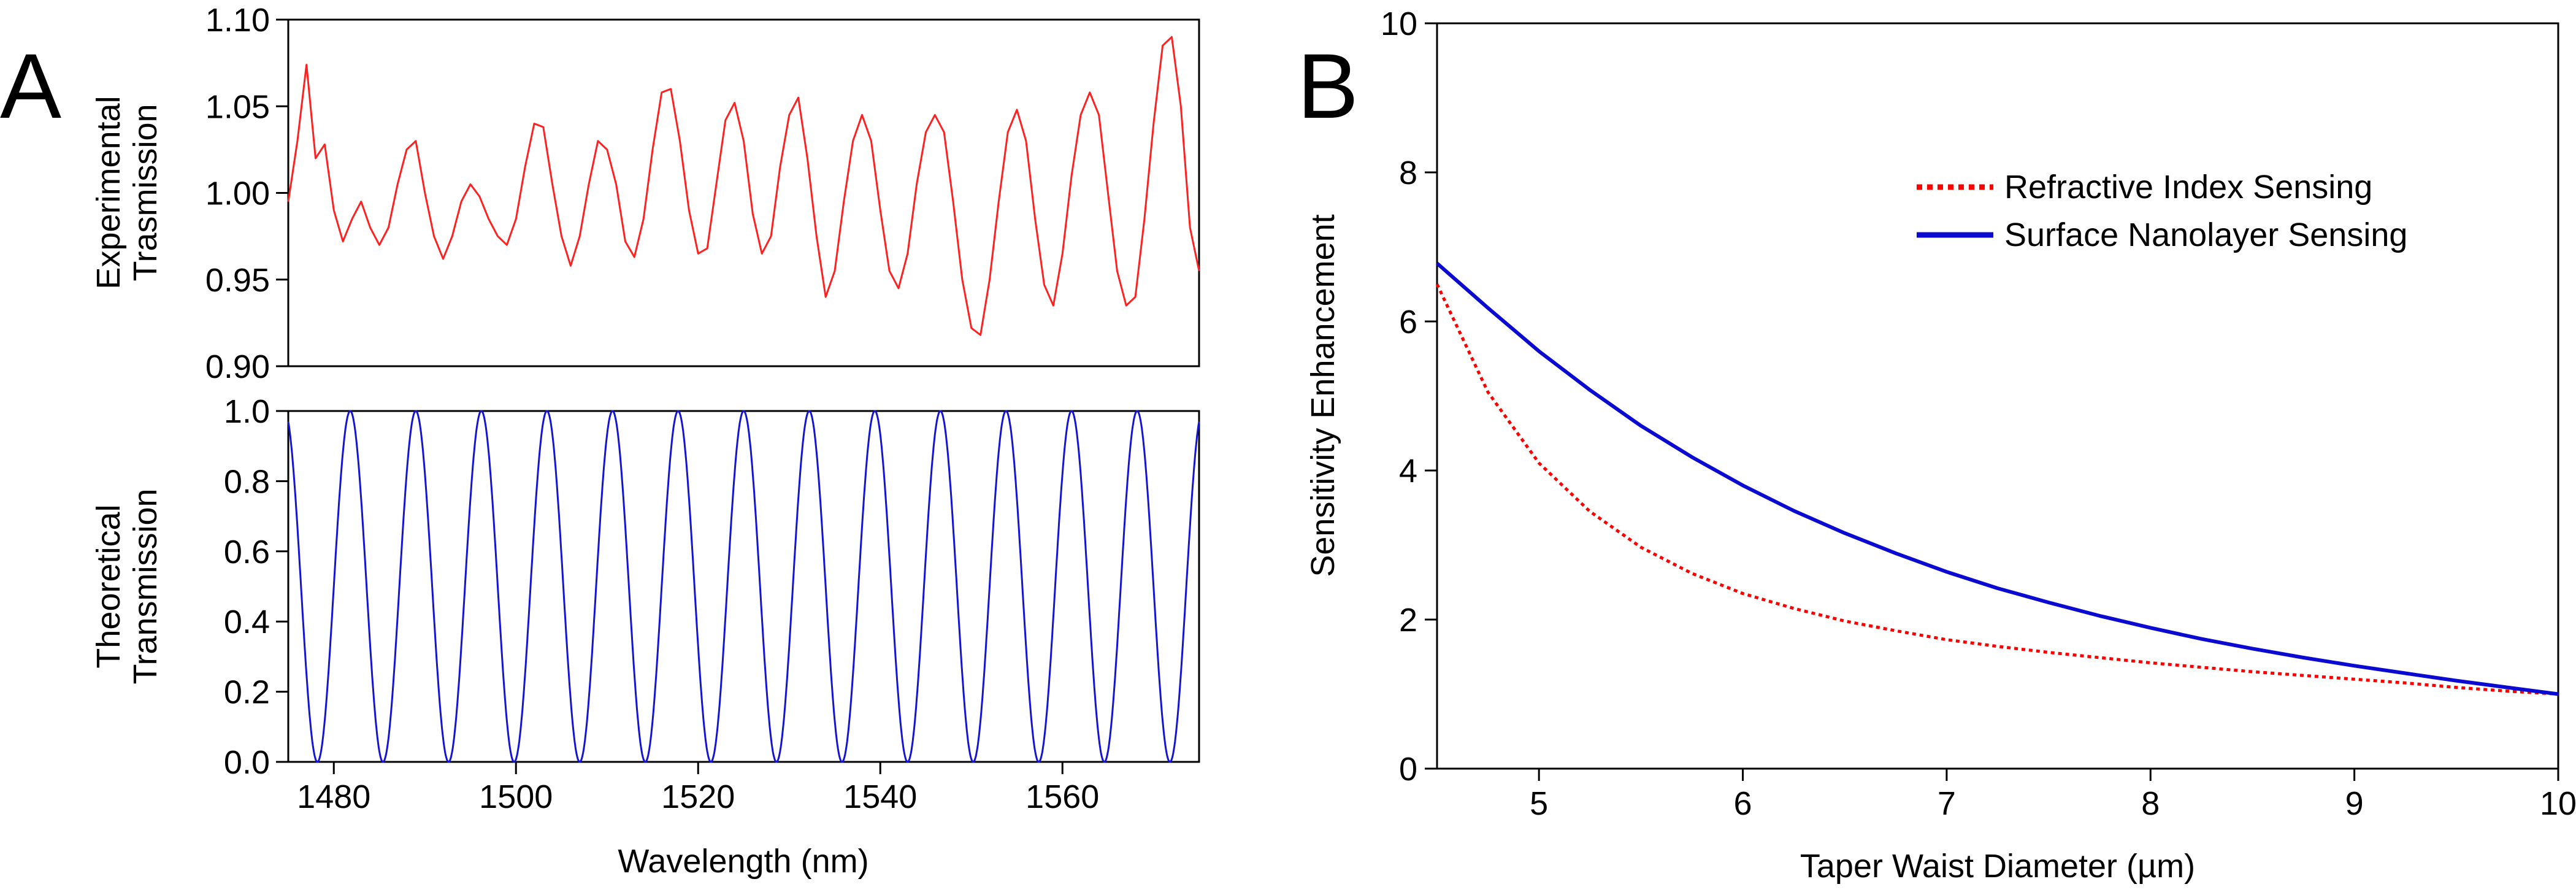  I want to click on panel-a-letter: A, so click(30, 85).